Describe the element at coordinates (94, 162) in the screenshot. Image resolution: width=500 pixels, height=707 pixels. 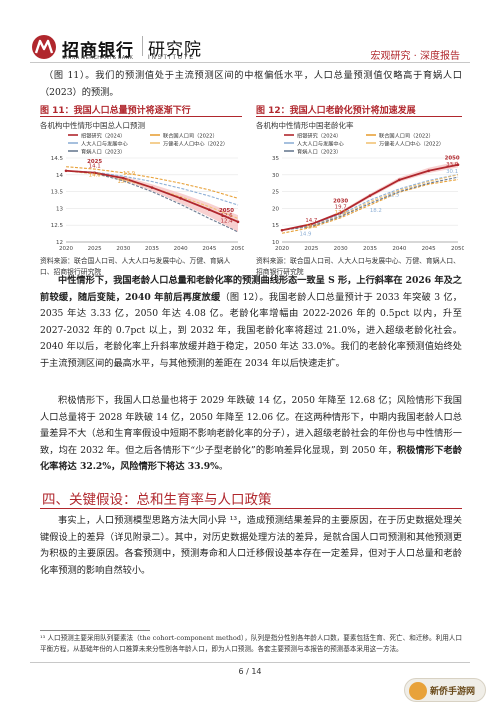
I see `data-label: 2025` at that location.